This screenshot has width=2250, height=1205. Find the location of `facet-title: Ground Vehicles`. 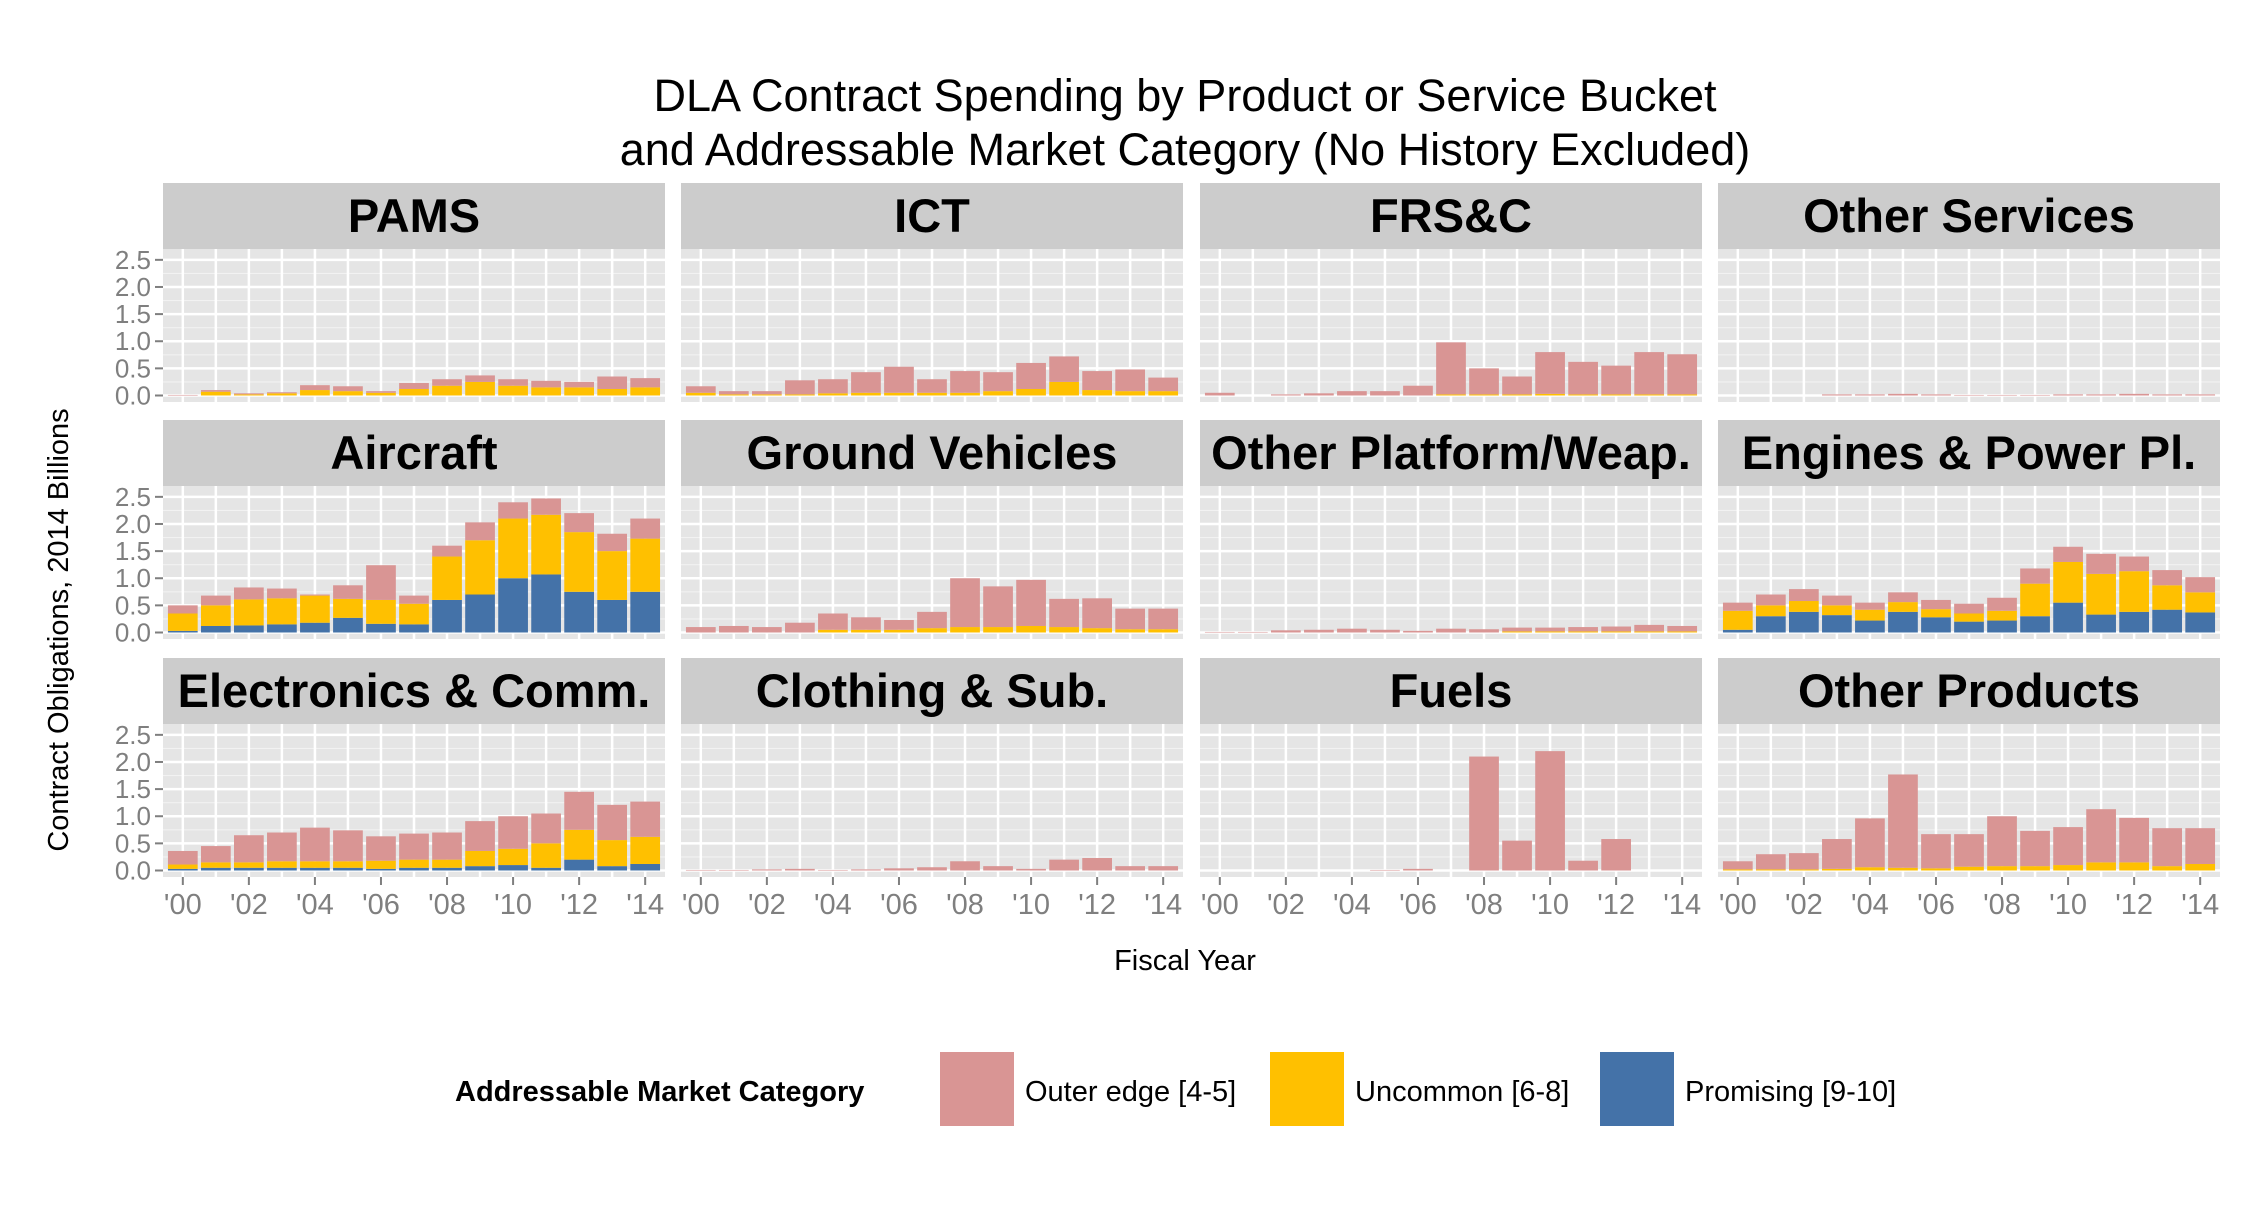

facet-title: Ground Vehicles is located at coordinates (932, 452).